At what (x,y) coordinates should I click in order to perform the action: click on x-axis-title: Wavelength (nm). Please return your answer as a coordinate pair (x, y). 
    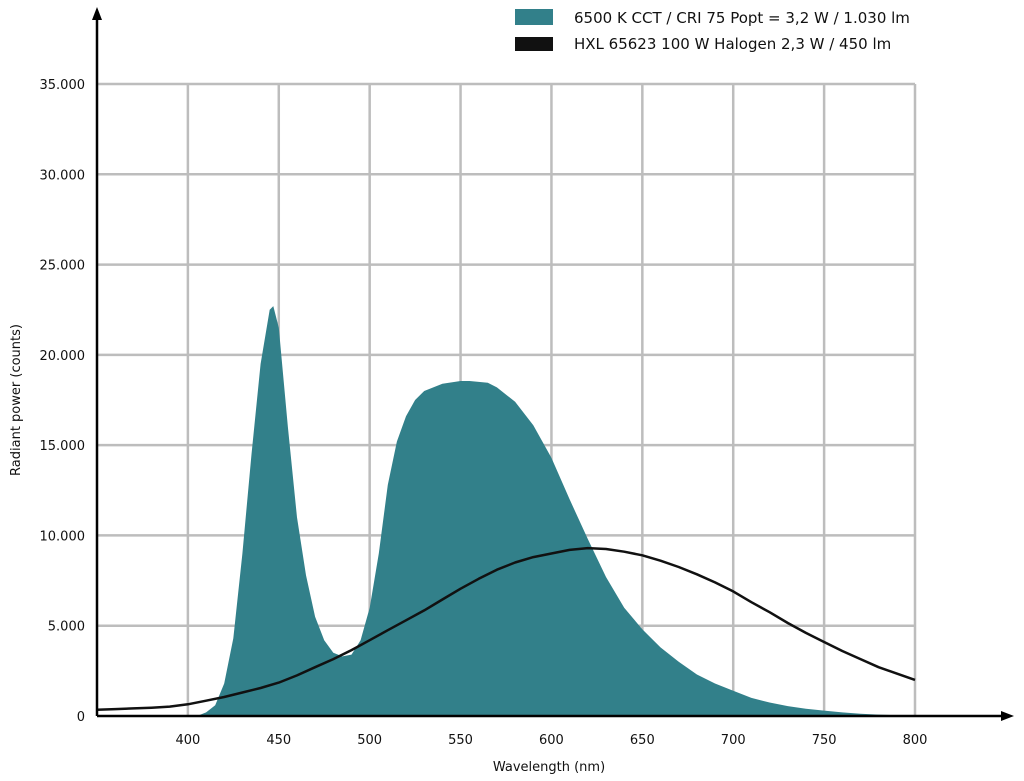
    Looking at the image, I should click on (549, 767).